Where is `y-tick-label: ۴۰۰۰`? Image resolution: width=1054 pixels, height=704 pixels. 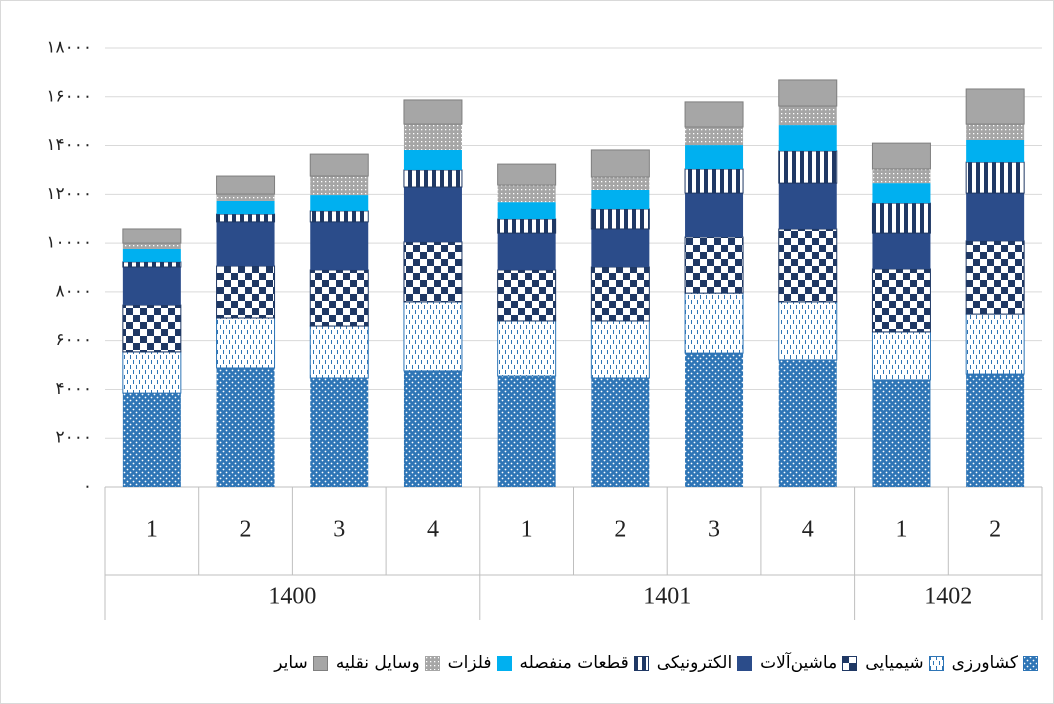 y-tick-label: ۴۰۰۰ is located at coordinates (73, 389).